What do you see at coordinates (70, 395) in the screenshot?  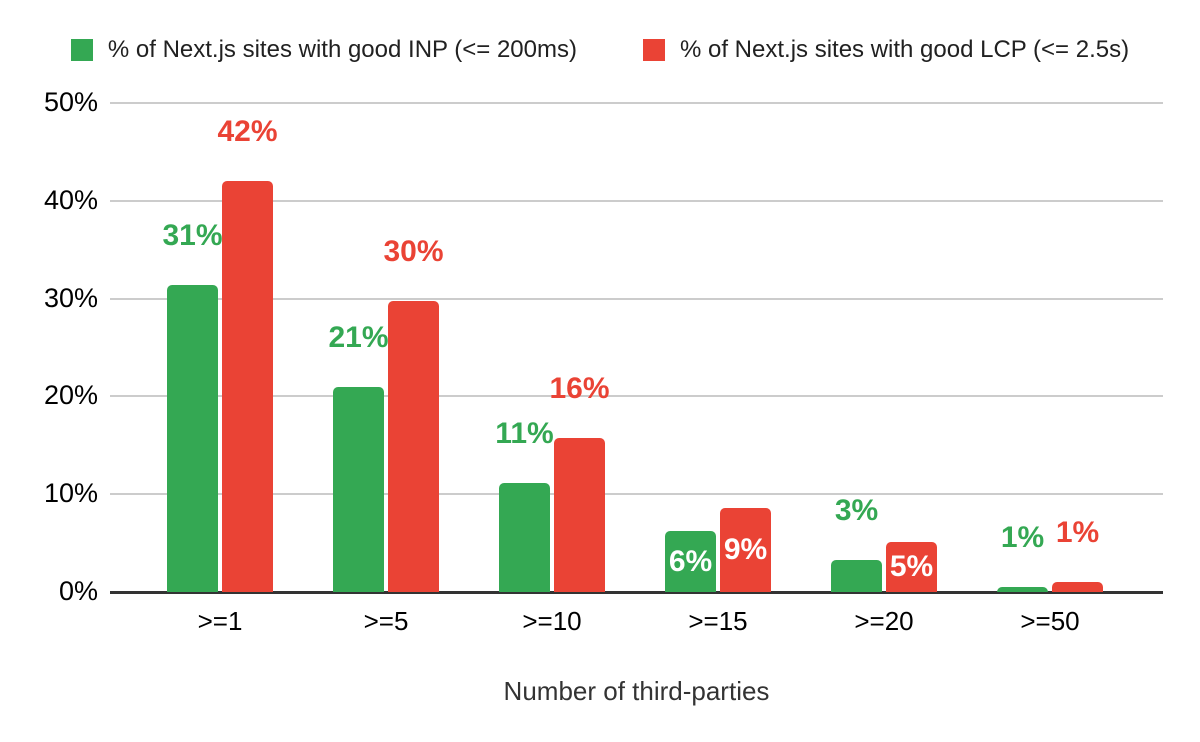 I see `y-axis-tick-label: 20%` at bounding box center [70, 395].